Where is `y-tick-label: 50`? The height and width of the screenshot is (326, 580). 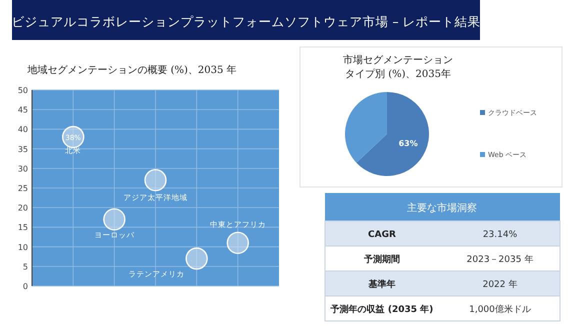 y-tick-label: 50 is located at coordinates (23, 90).